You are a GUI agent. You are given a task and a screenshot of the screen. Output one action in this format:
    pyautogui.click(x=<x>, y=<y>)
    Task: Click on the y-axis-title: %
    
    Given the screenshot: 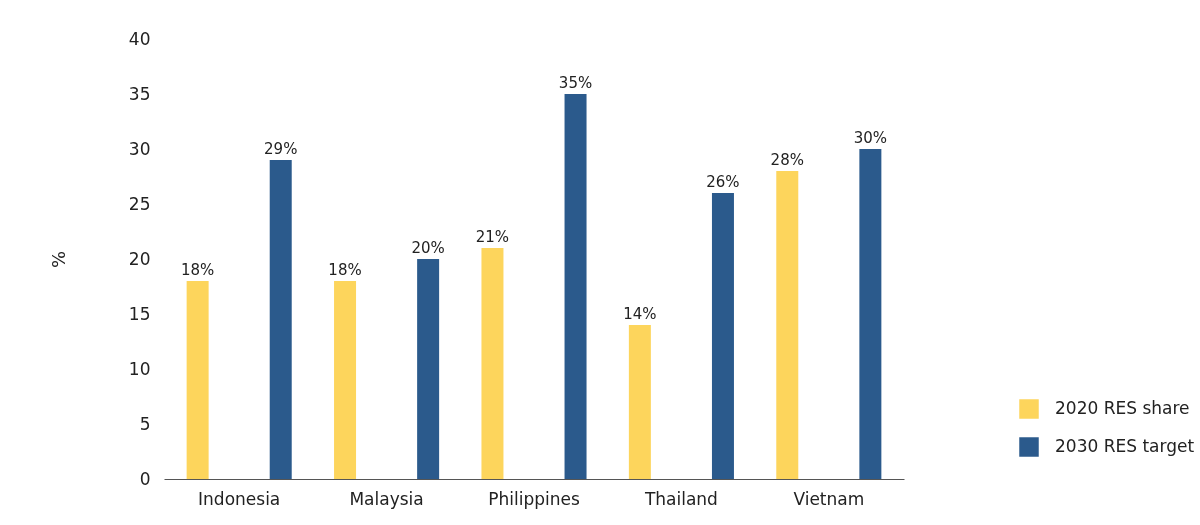 What is the action you would take?
    pyautogui.click(x=58, y=259)
    